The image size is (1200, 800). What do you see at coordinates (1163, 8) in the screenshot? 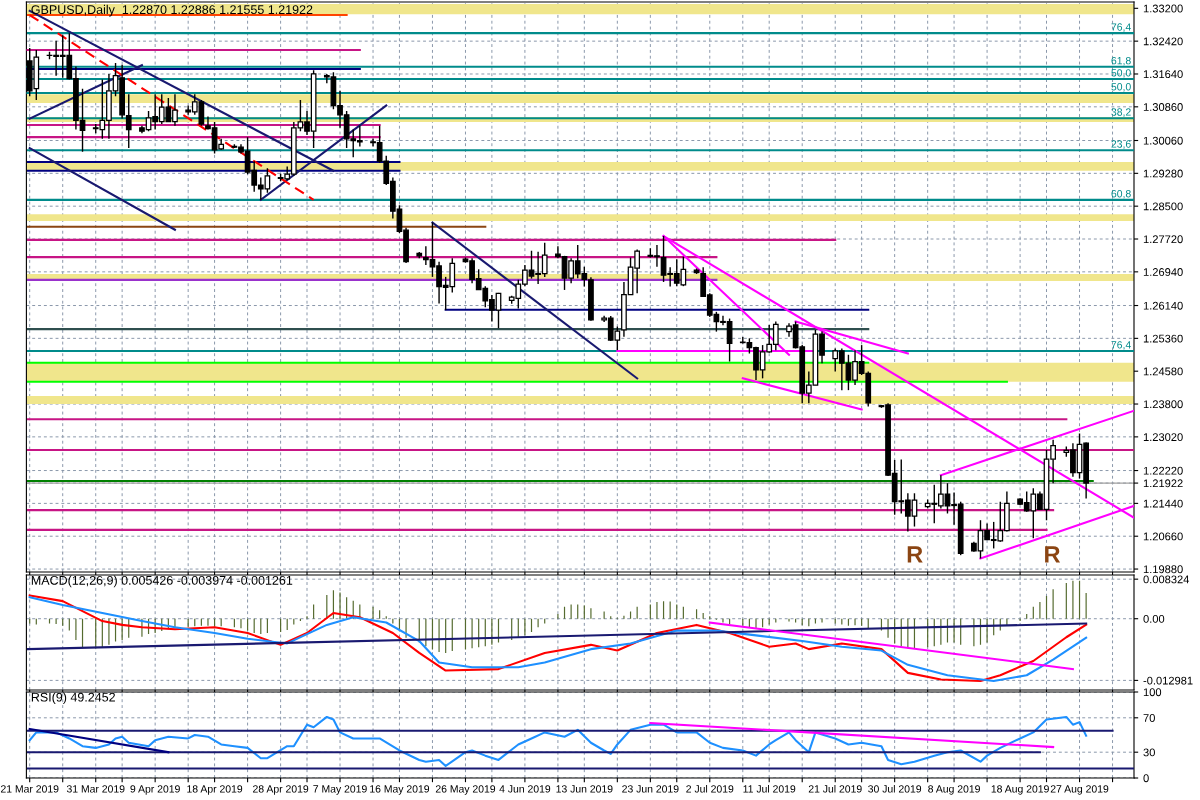
I see `y-tick-label: 1.33200` at bounding box center [1163, 8].